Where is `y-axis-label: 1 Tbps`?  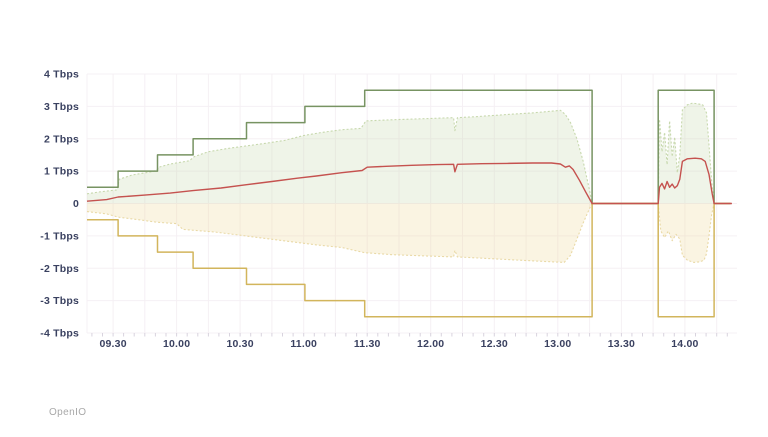 y-axis-label: 1 Tbps is located at coordinates (61, 172).